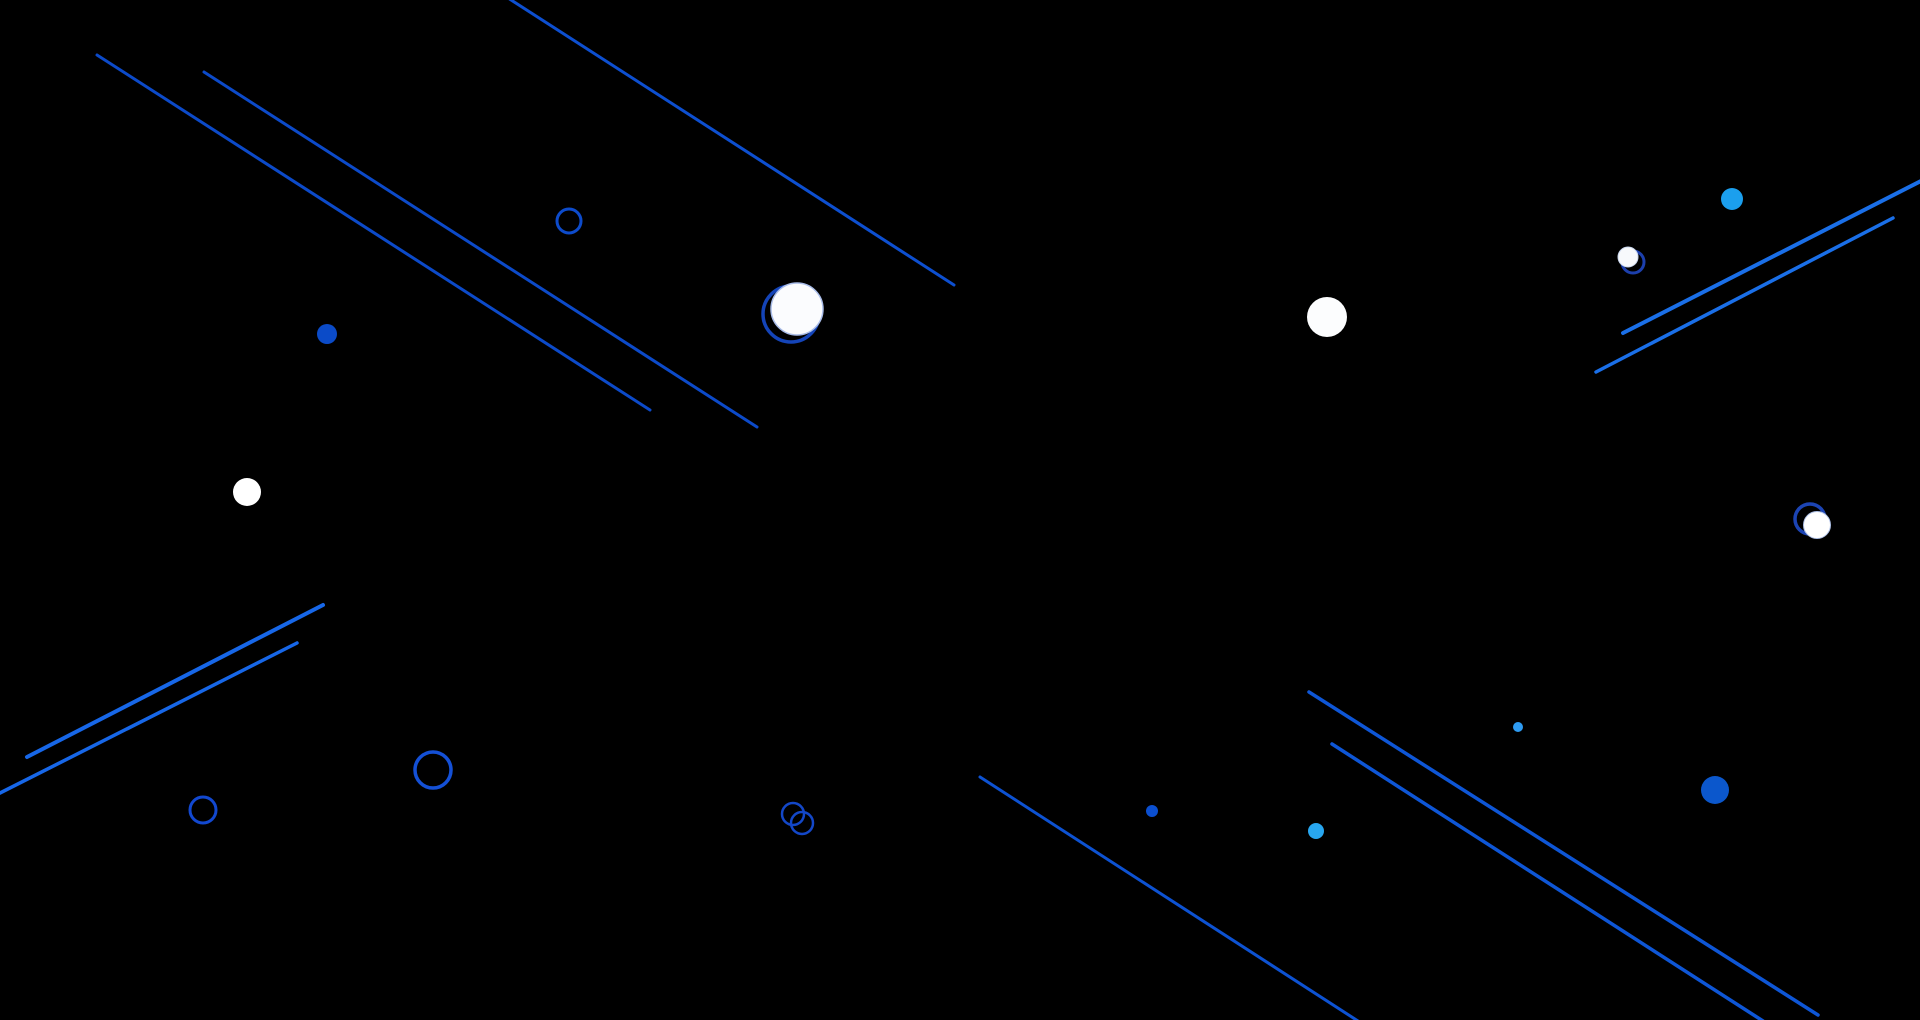 This screenshot has width=1920, height=1020. What do you see at coordinates (373, 232) in the screenshot?
I see `line-topleft-upper` at bounding box center [373, 232].